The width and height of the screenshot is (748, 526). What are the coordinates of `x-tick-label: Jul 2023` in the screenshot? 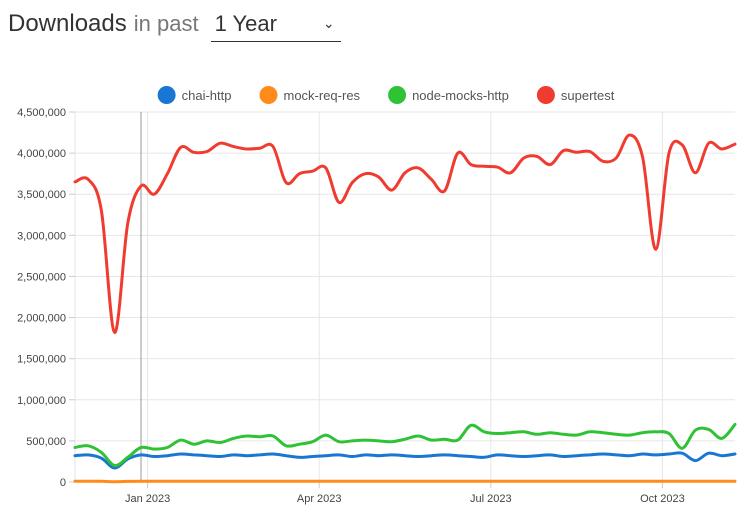 It's located at (491, 499).